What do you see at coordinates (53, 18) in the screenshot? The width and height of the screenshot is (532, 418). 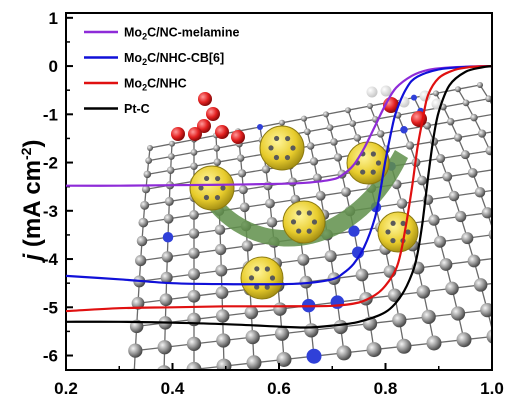 I see `y-tick-label: 1` at bounding box center [53, 18].